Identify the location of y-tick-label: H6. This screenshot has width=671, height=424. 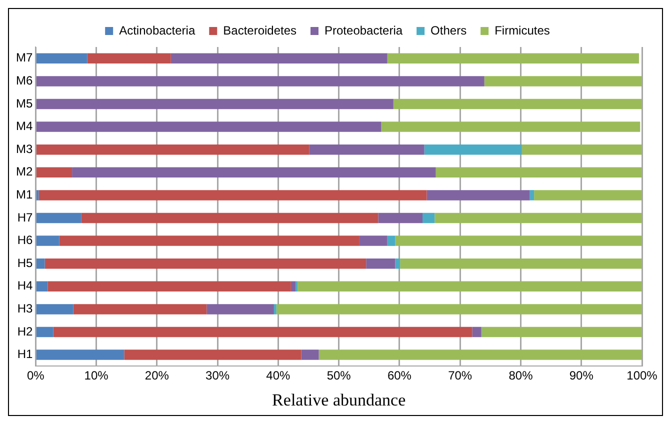
(25, 240).